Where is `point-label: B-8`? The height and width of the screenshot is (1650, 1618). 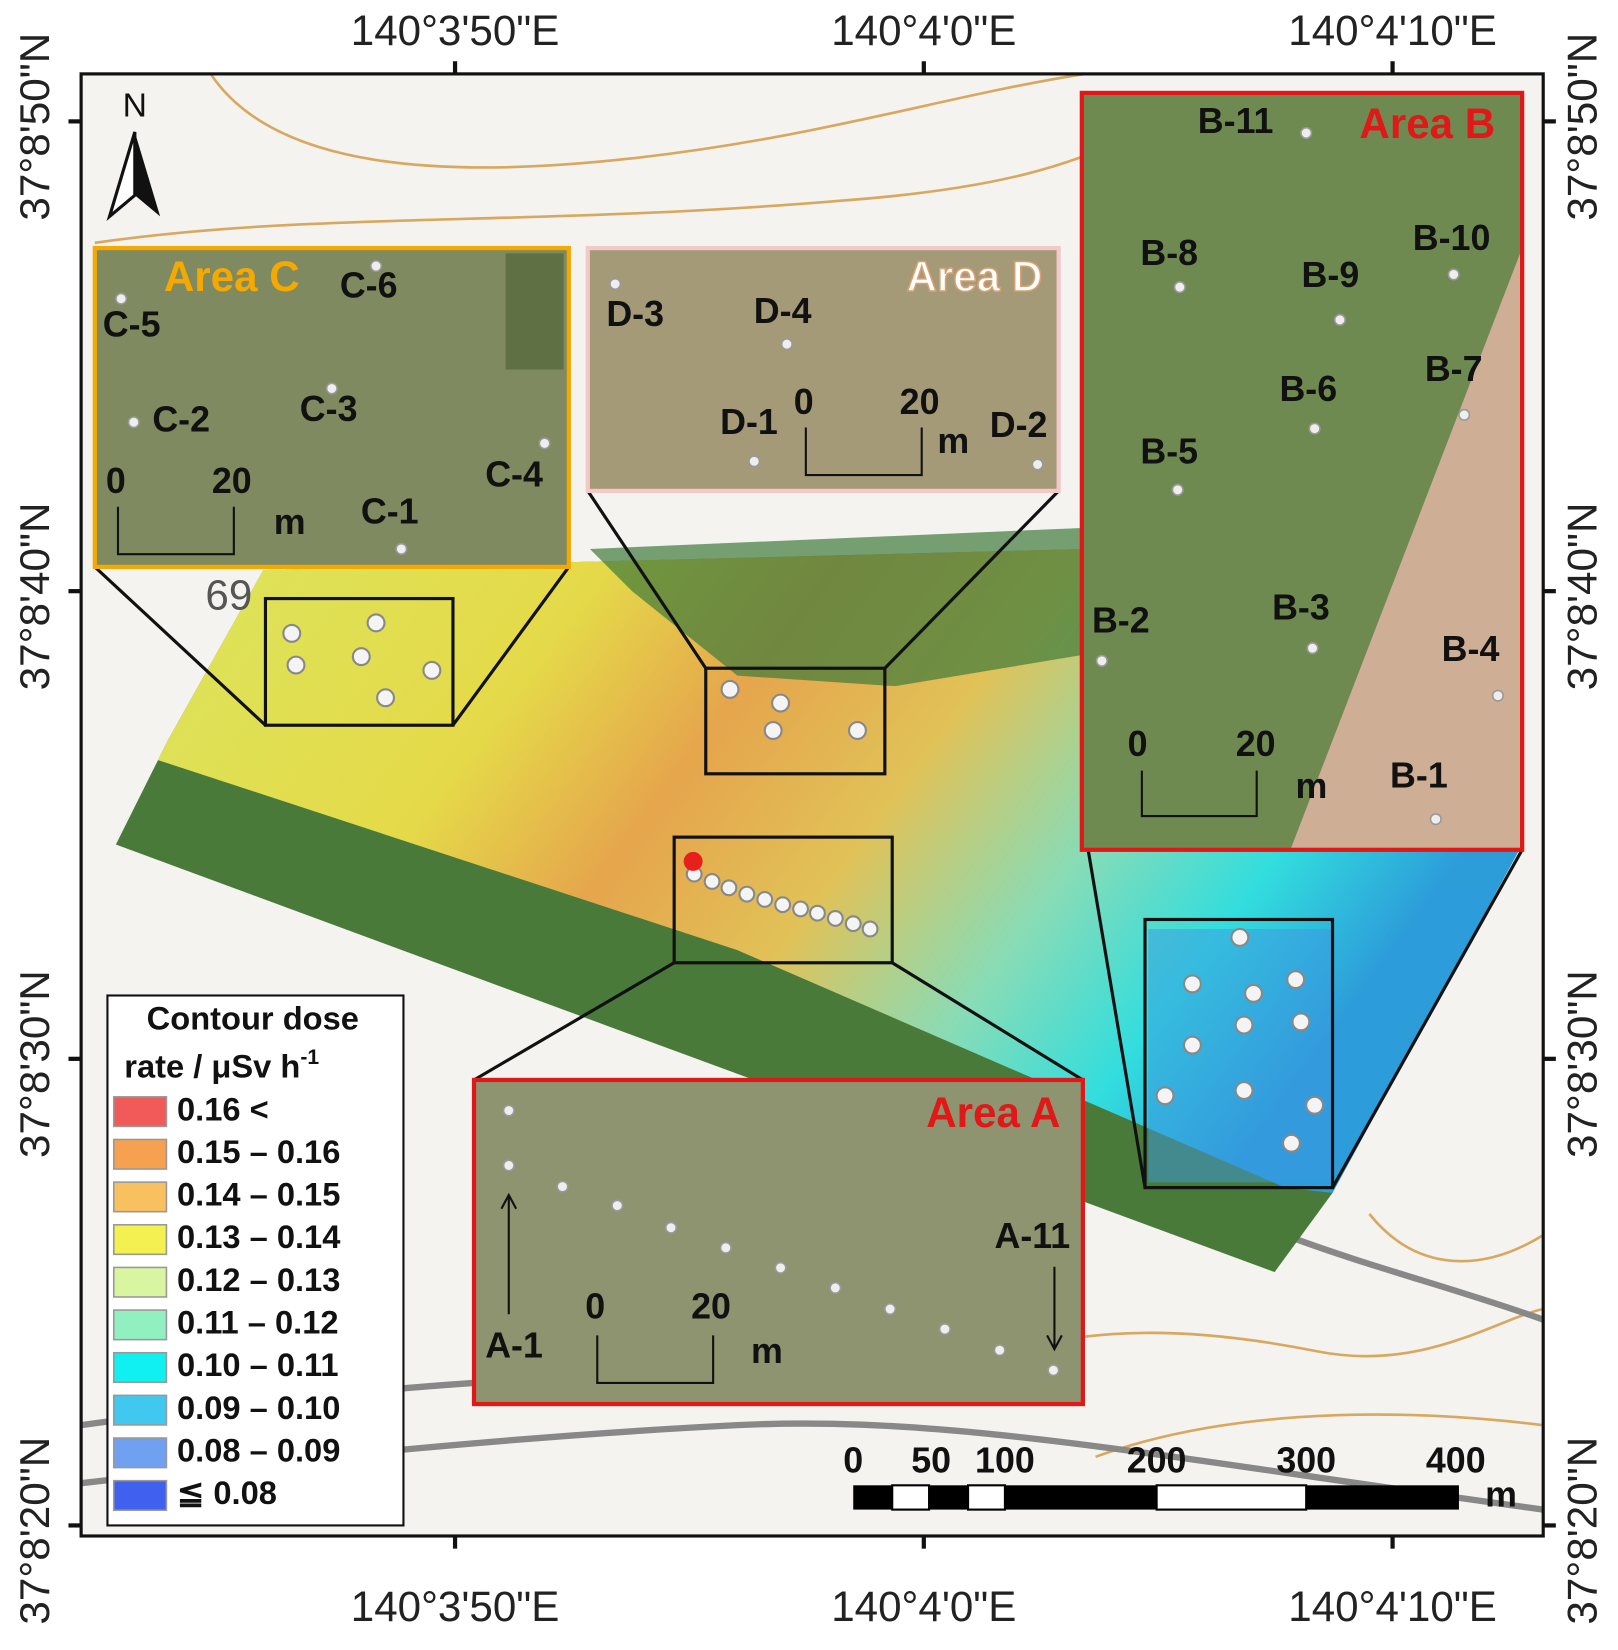
point-label: B-8 is located at coordinates (1169, 253).